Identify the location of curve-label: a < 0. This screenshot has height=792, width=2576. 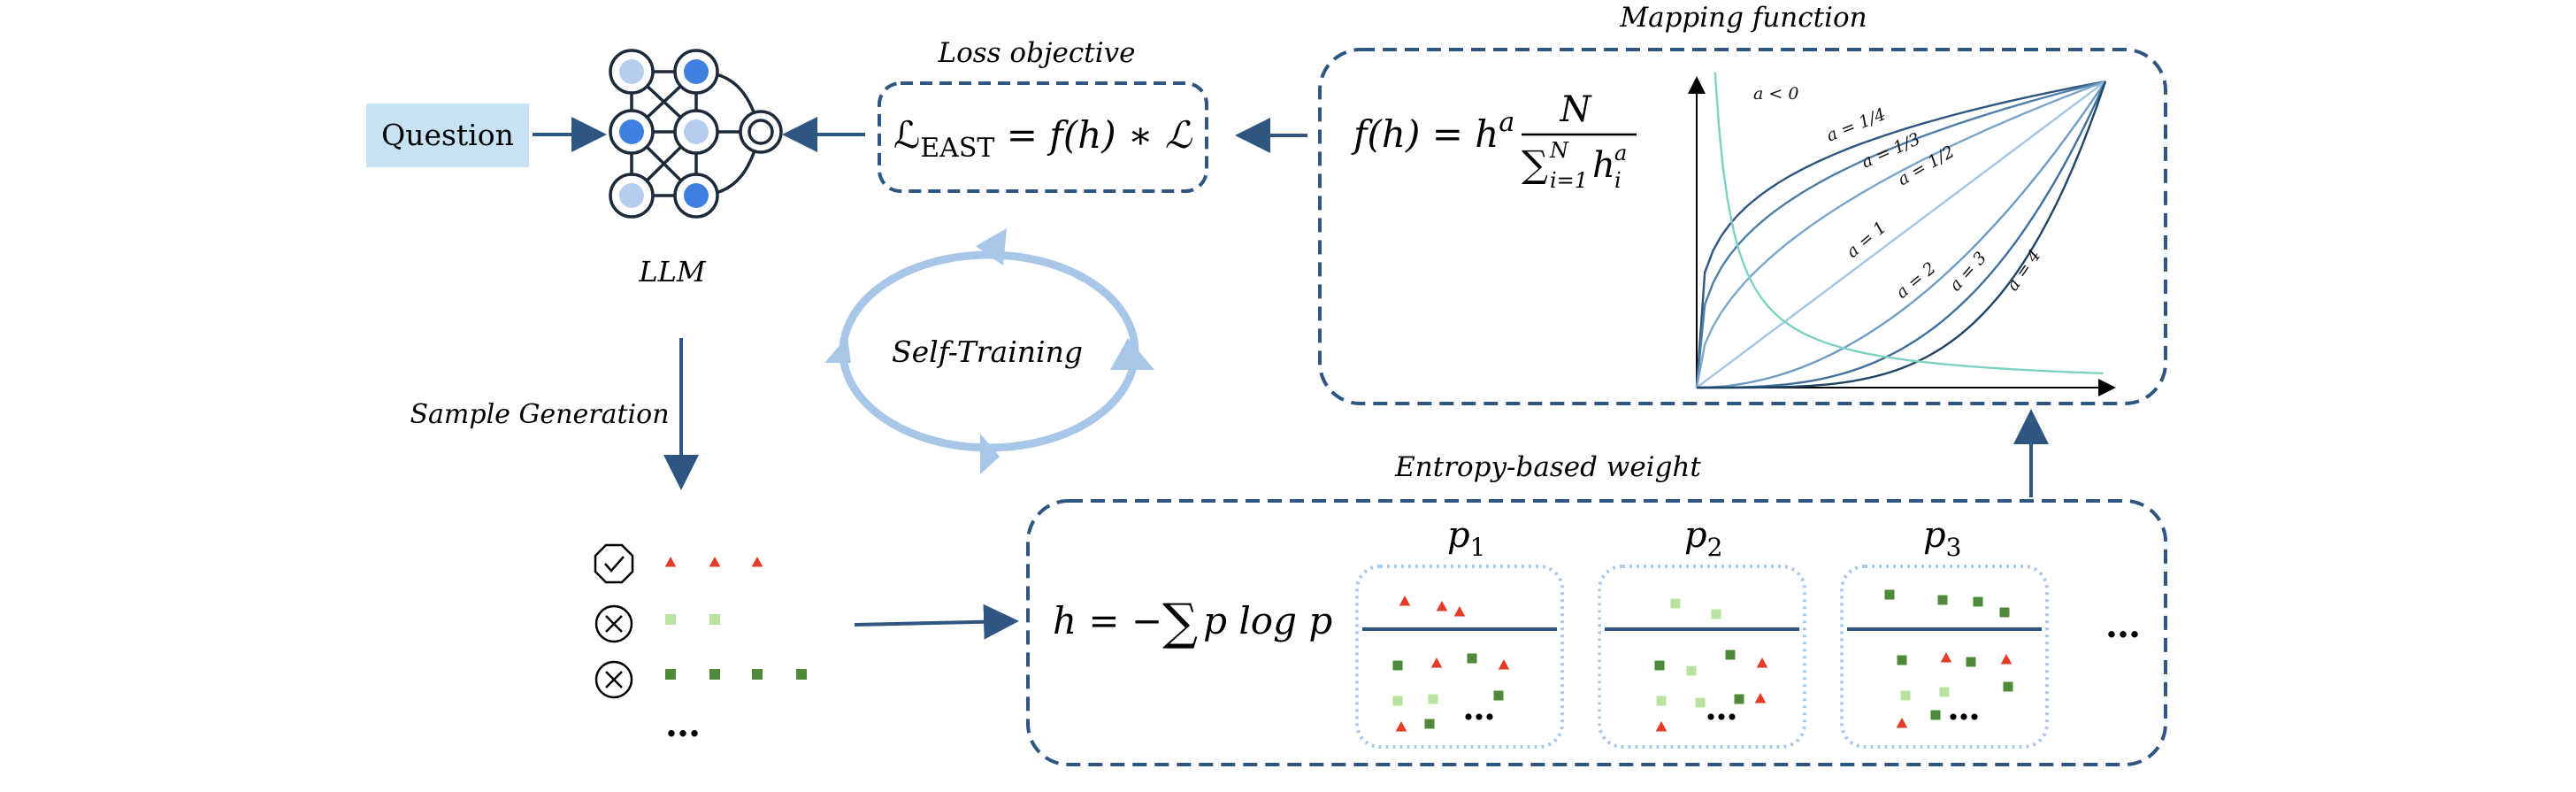
(1775, 94).